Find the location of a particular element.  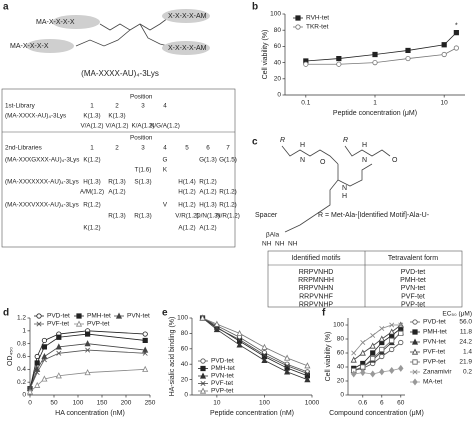

atom: O is located at coordinates (395, 160).